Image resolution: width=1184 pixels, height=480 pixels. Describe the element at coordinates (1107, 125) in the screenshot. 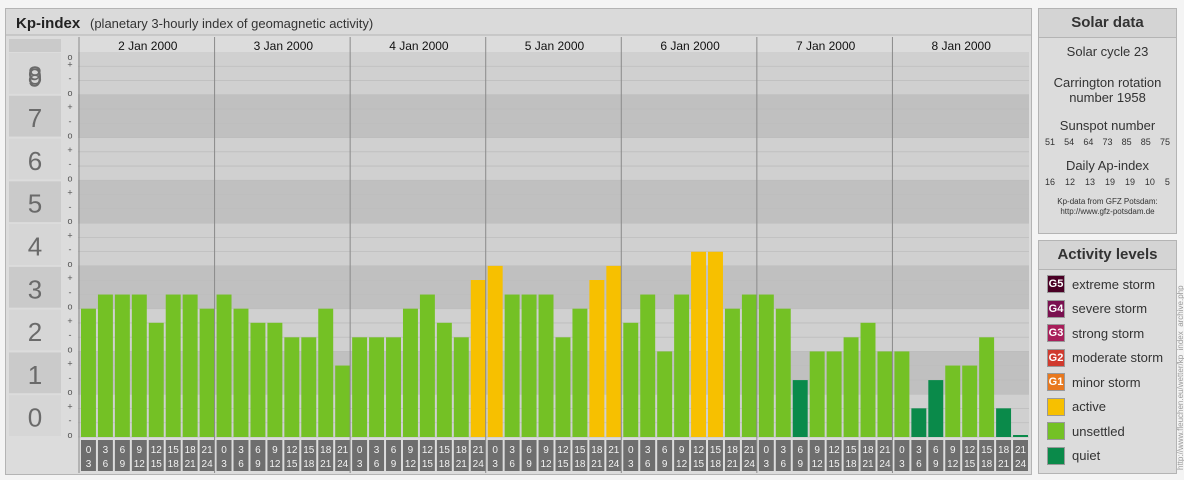

I see `sunspot-title: Sunspot number` at that location.